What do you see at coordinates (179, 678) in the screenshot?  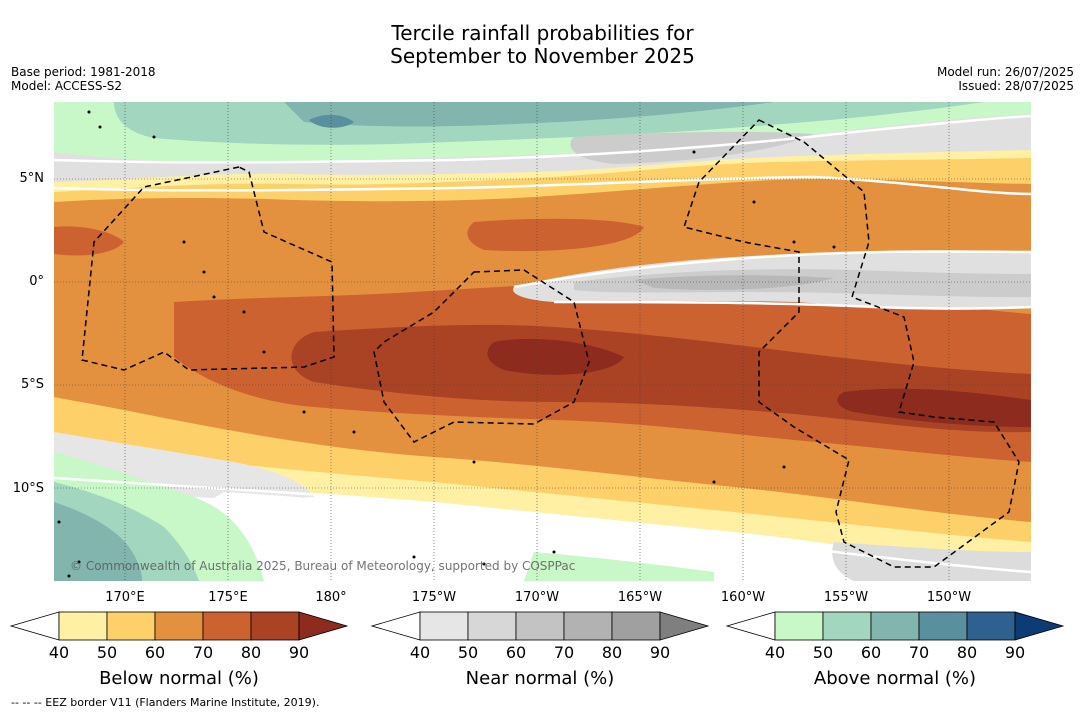 I see `colorbar-title-below-normal: Below normal (%)` at bounding box center [179, 678].